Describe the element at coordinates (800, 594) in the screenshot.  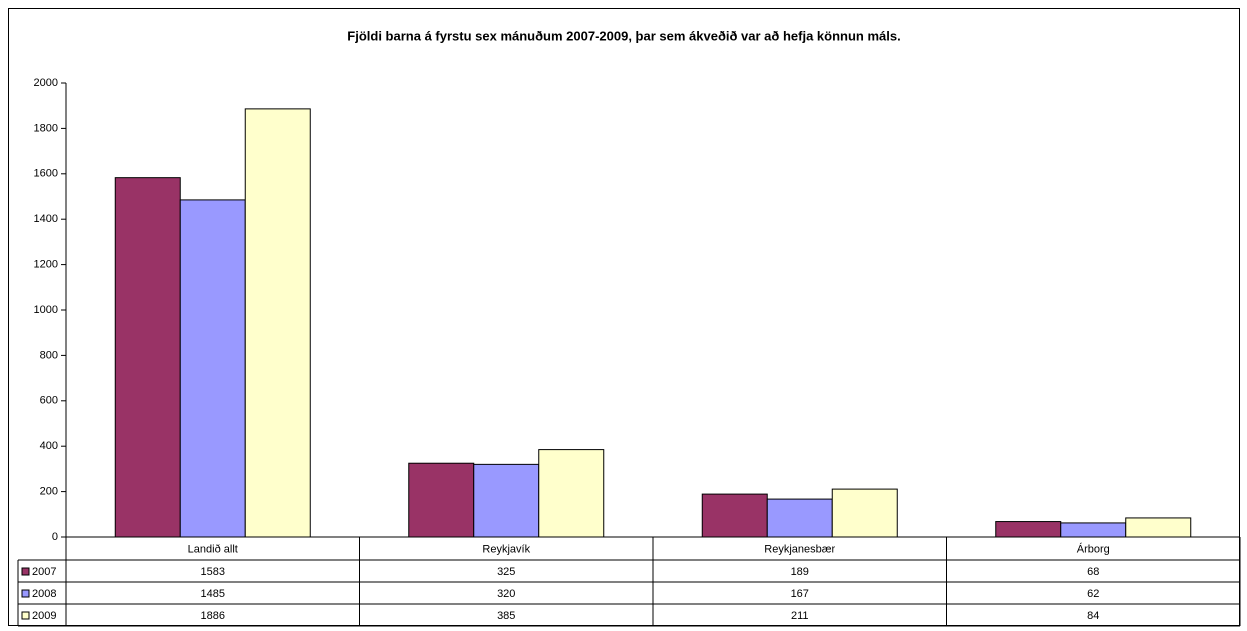
I see `table-value: 167` at that location.